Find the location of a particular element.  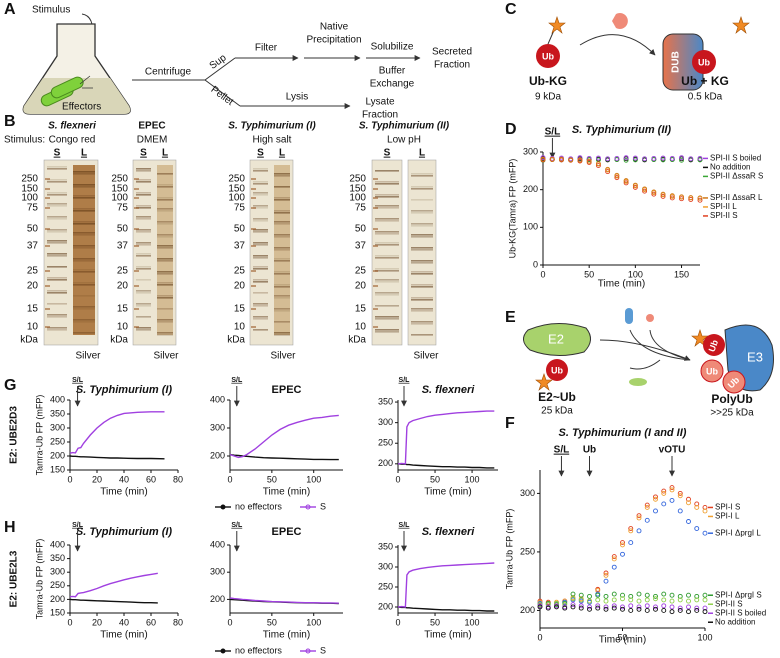

marker-label: 250 is located at coordinates (236, 179).